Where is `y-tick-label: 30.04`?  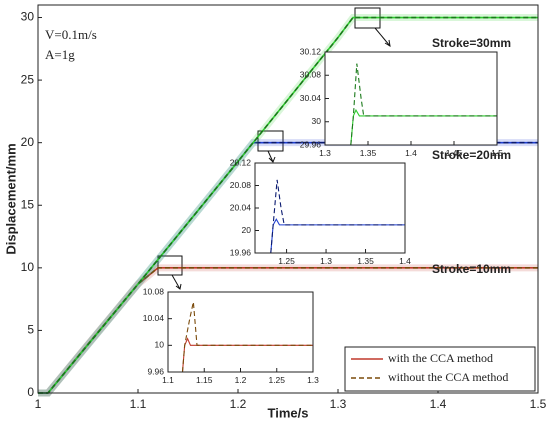
y-tick-label: 30.04 is located at coordinates (311, 98).